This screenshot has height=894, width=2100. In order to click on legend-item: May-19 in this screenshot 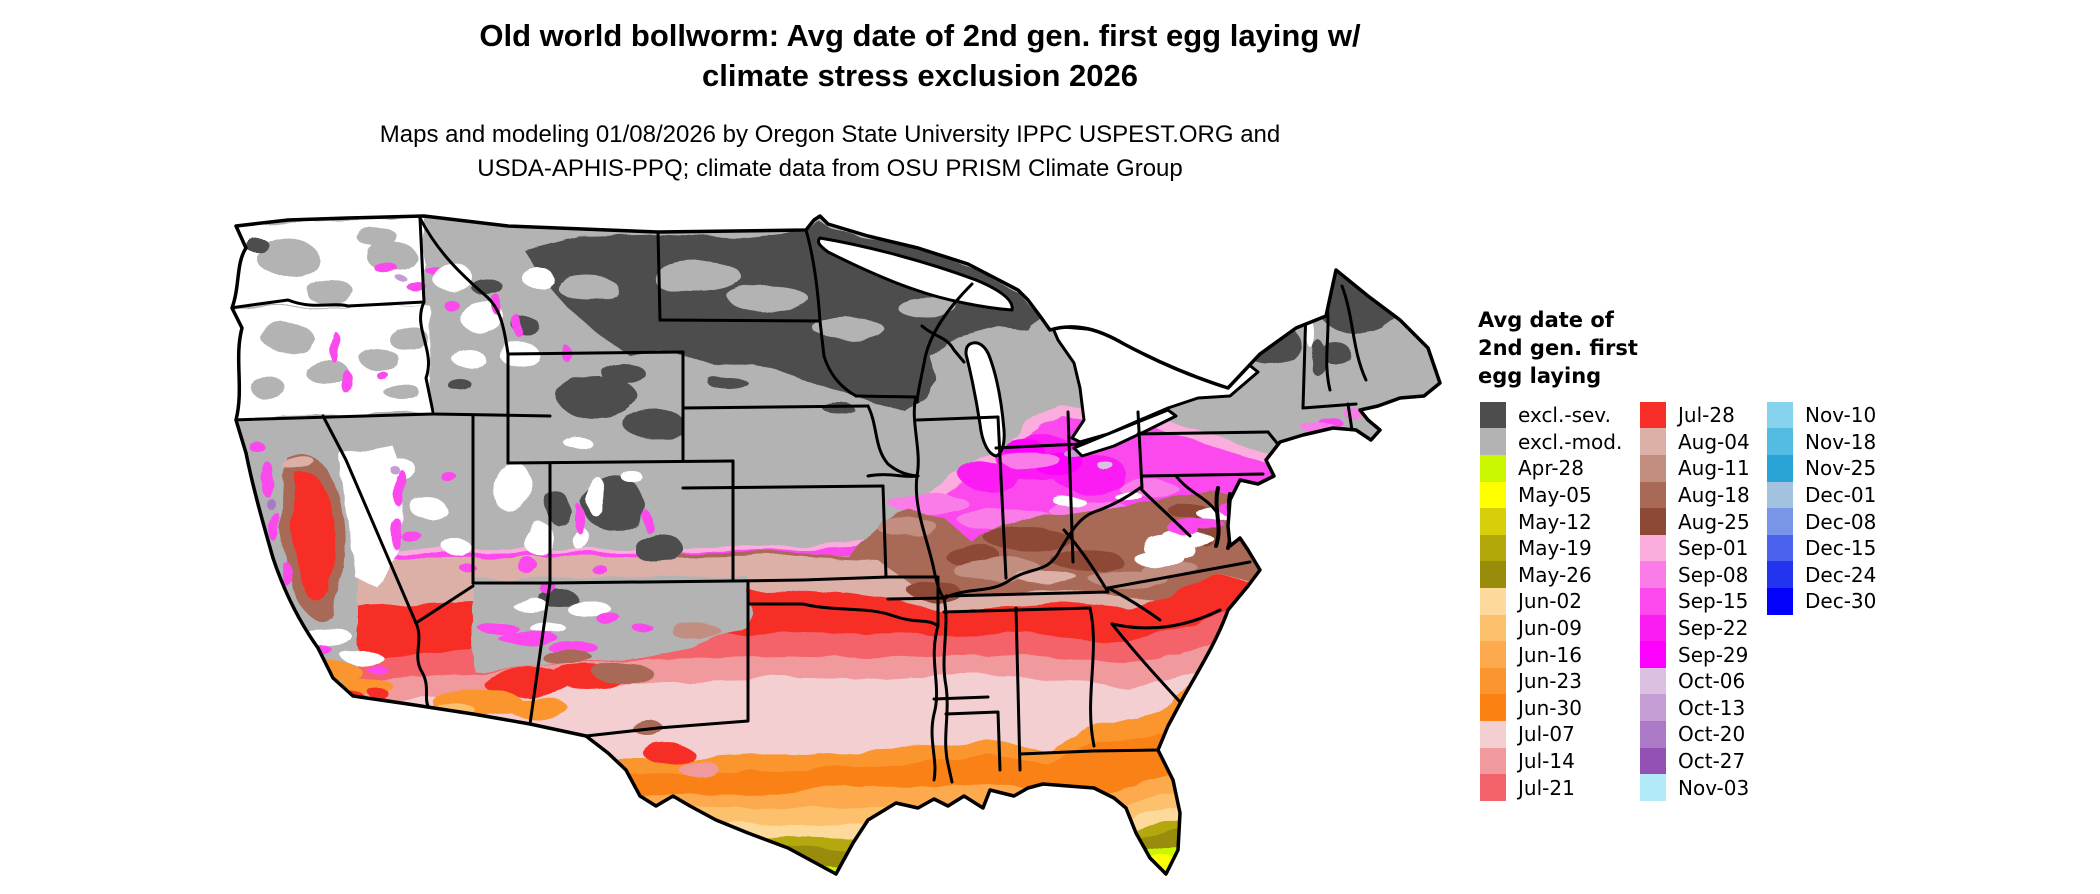, I will do `click(1551, 548)`.